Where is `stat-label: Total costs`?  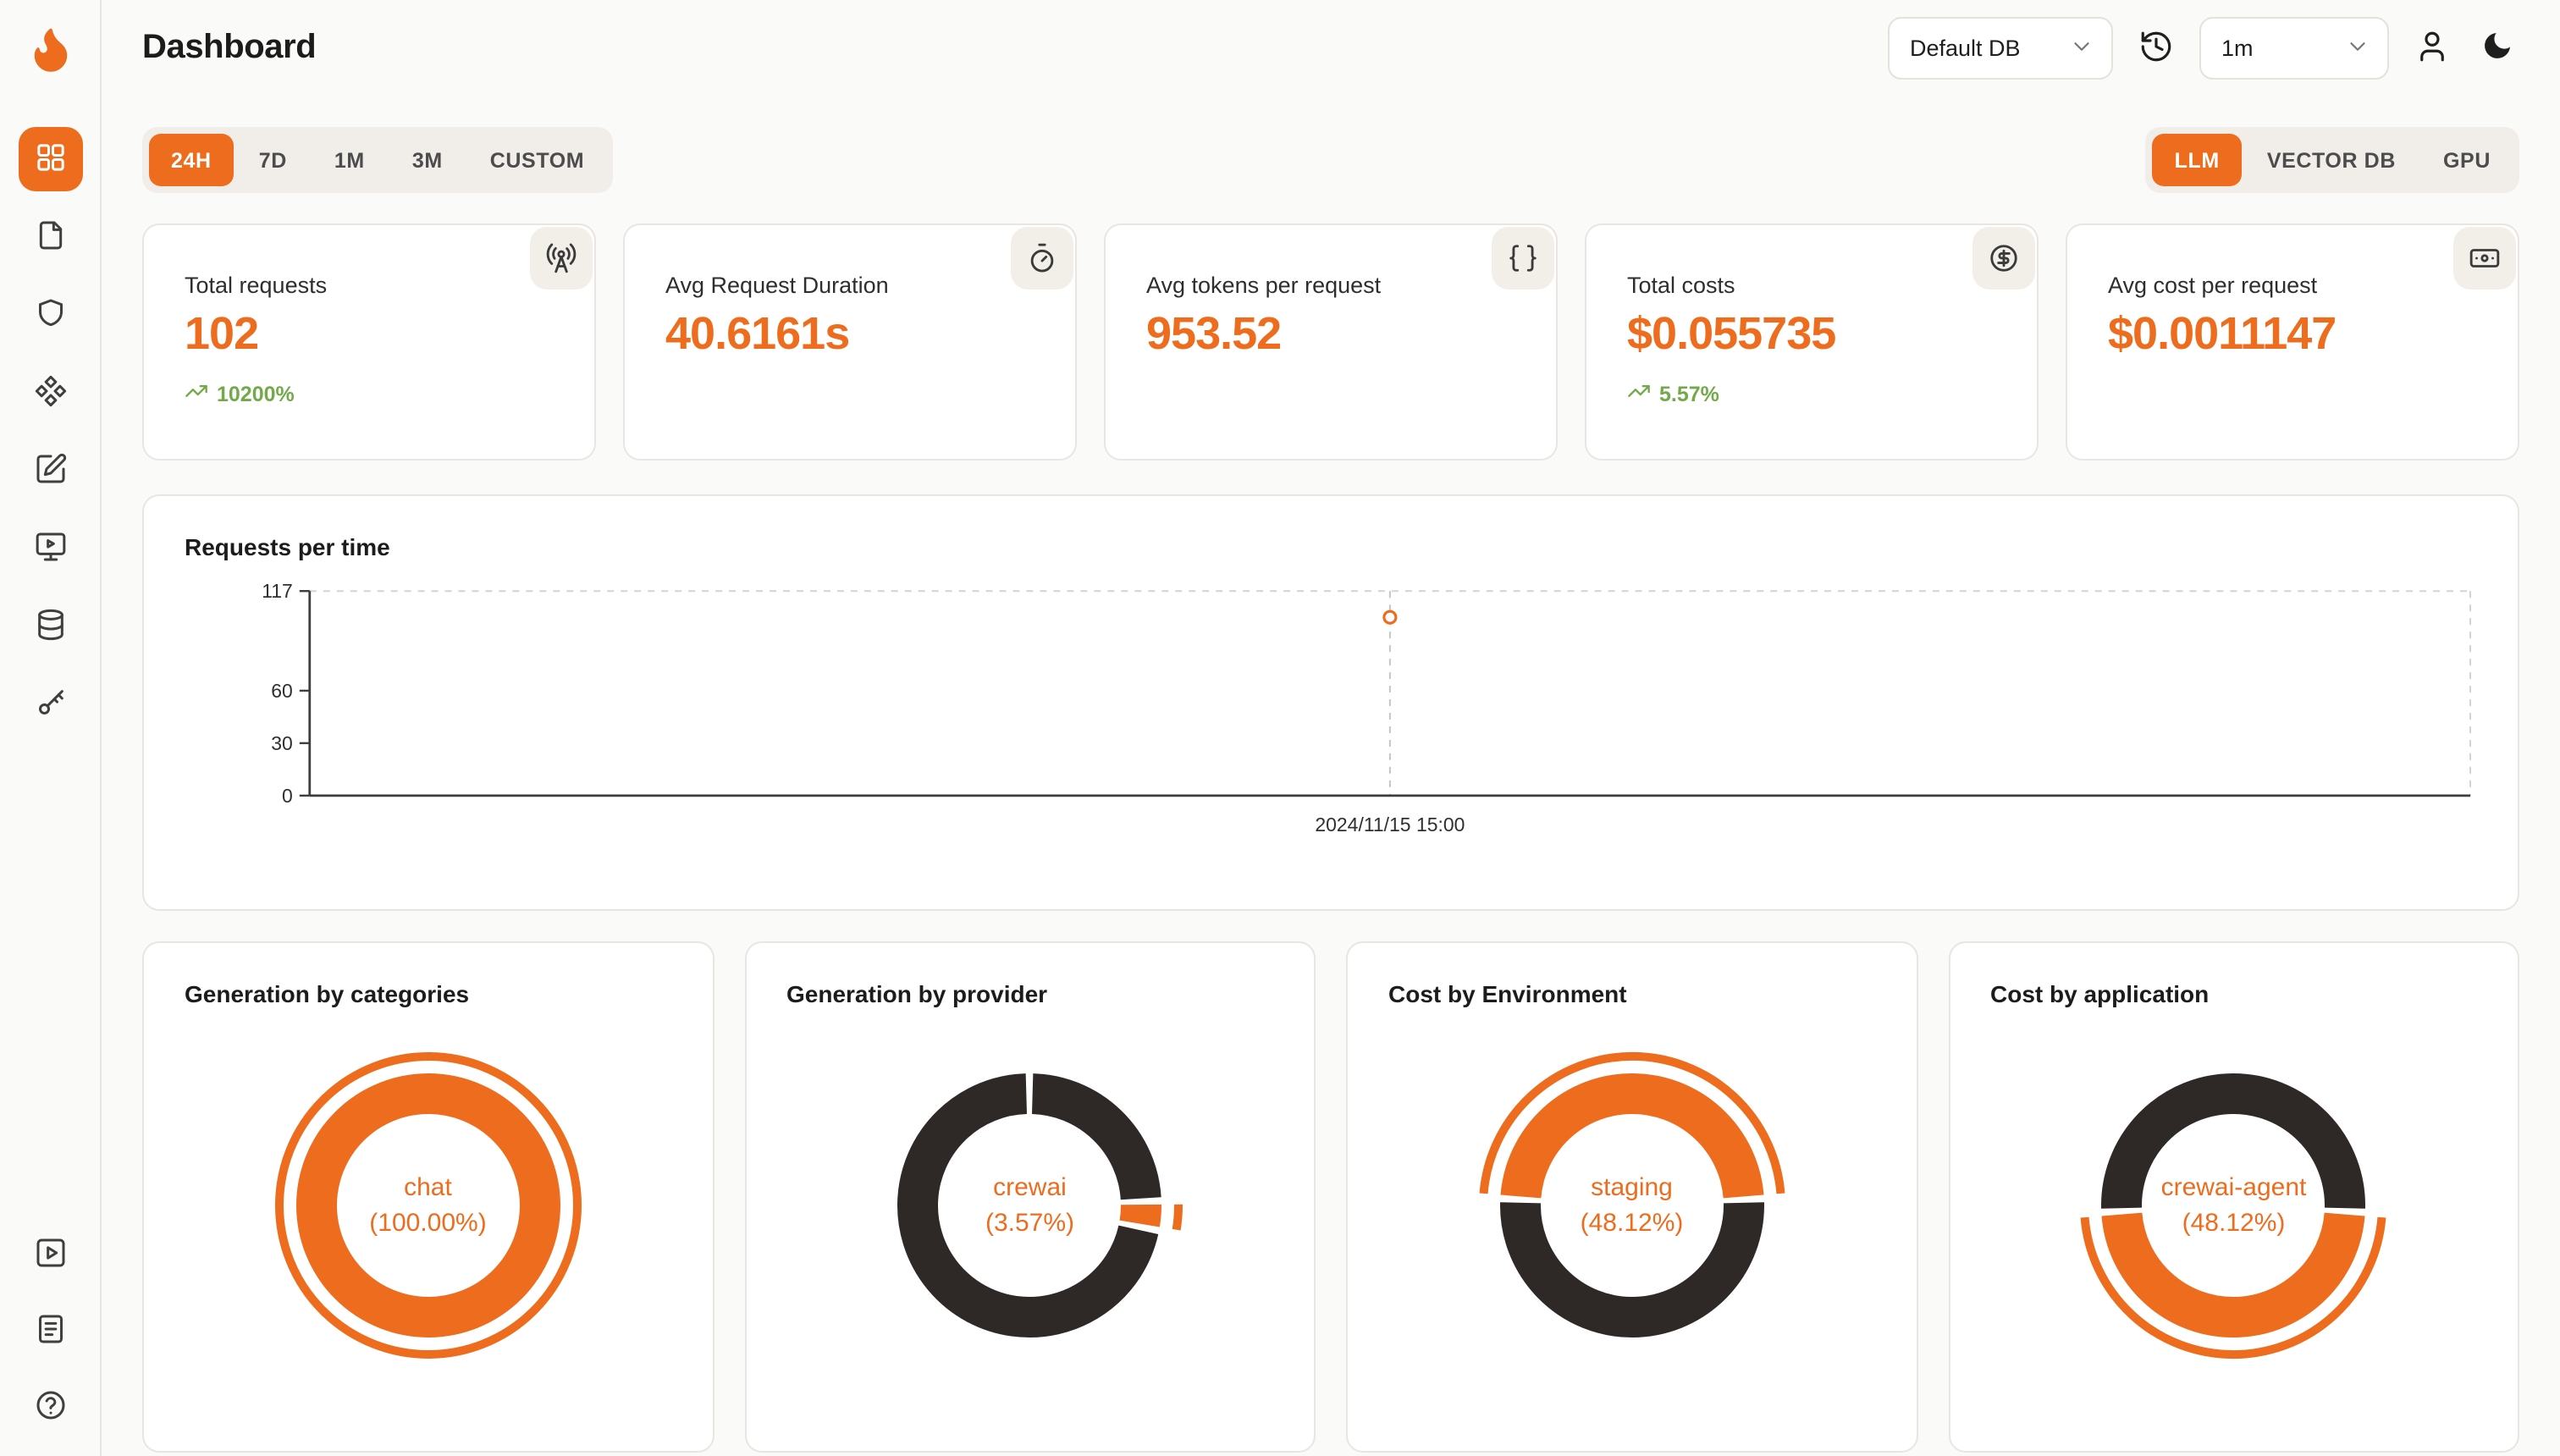 stat-label: Total costs is located at coordinates (1681, 285).